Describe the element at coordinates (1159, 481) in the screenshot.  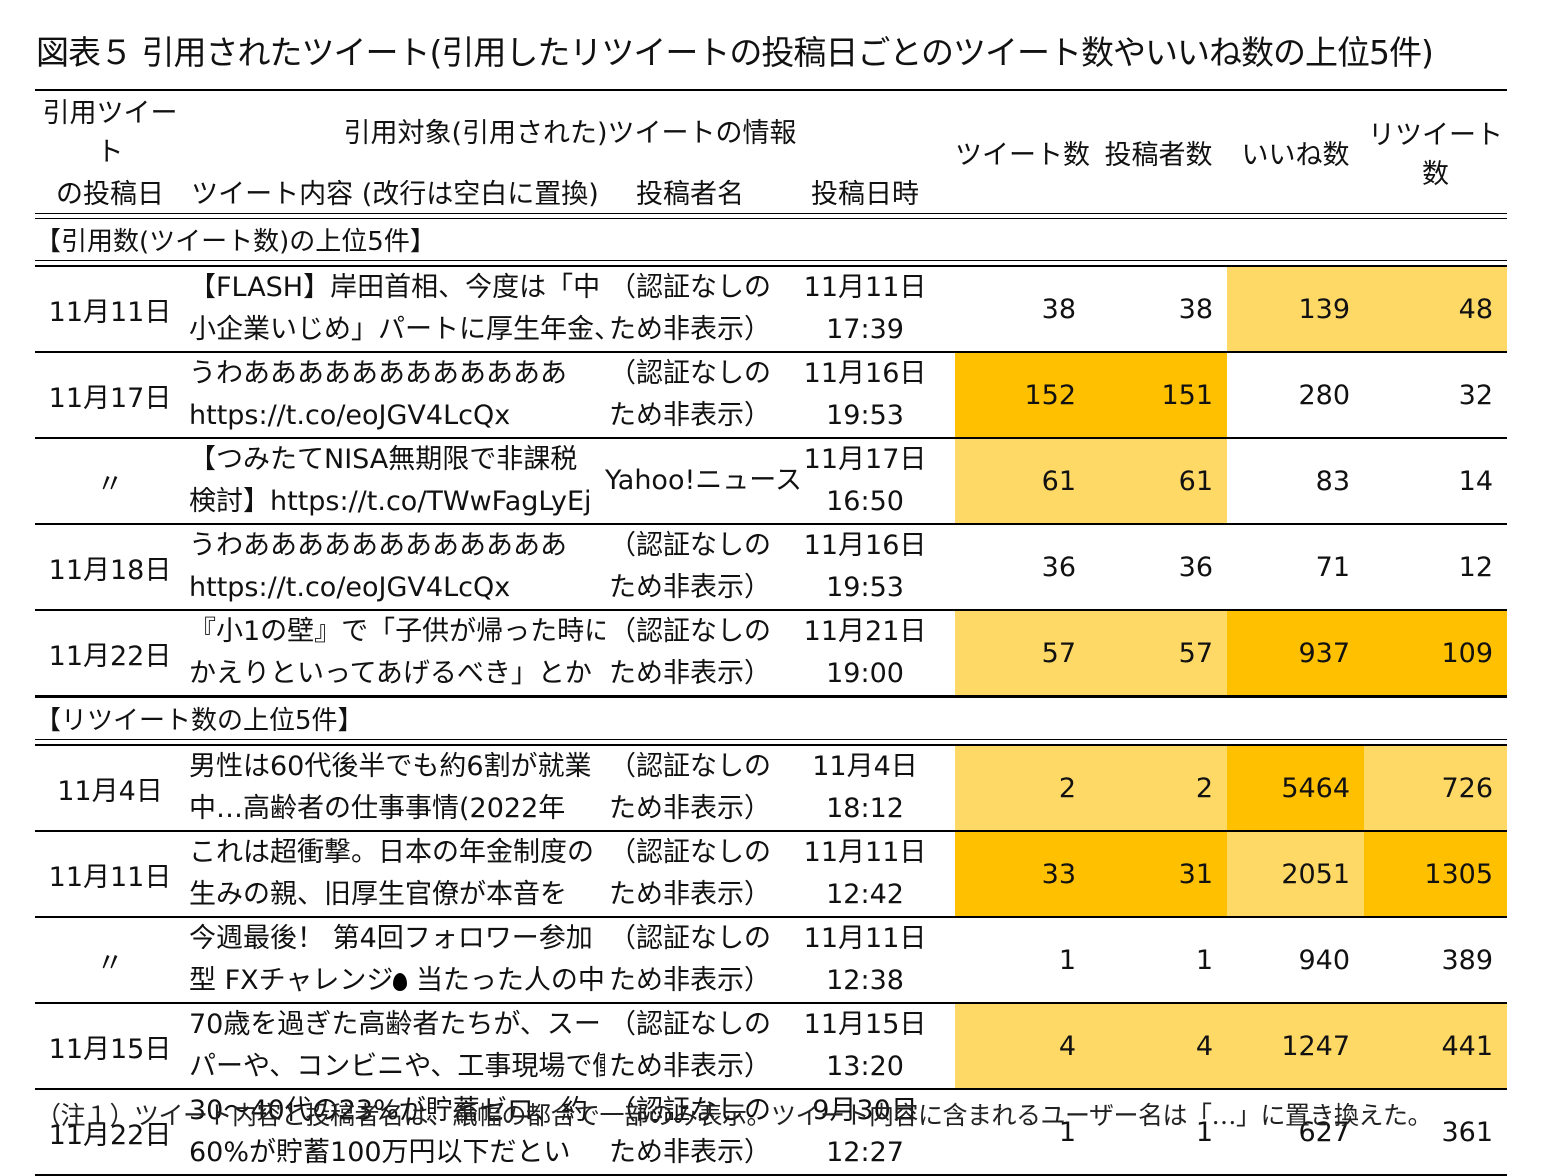
I see `poster-count: 61` at that location.